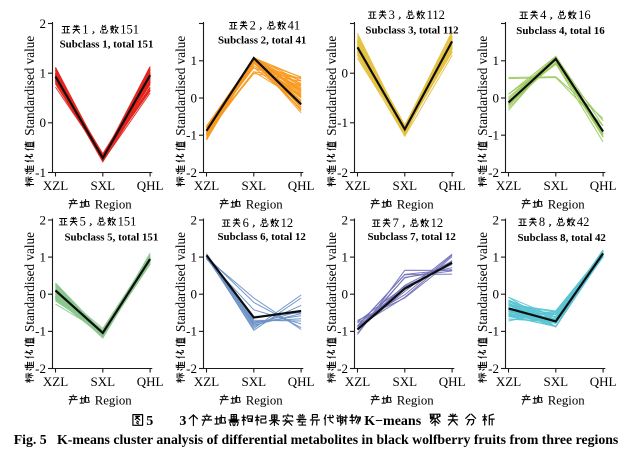 The height and width of the screenshot is (462, 633). Describe the element at coordinates (543, 15) in the screenshot. I see `svg-text: 4` at that location.